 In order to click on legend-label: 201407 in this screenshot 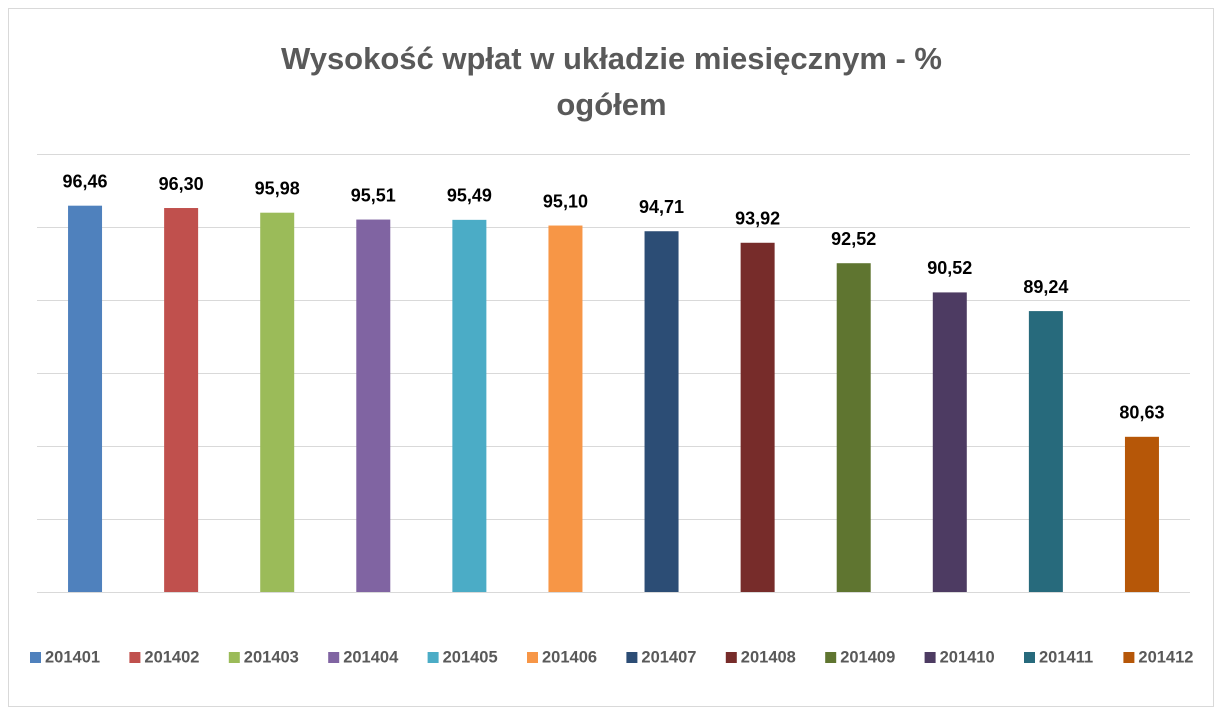, I will do `click(668, 657)`.